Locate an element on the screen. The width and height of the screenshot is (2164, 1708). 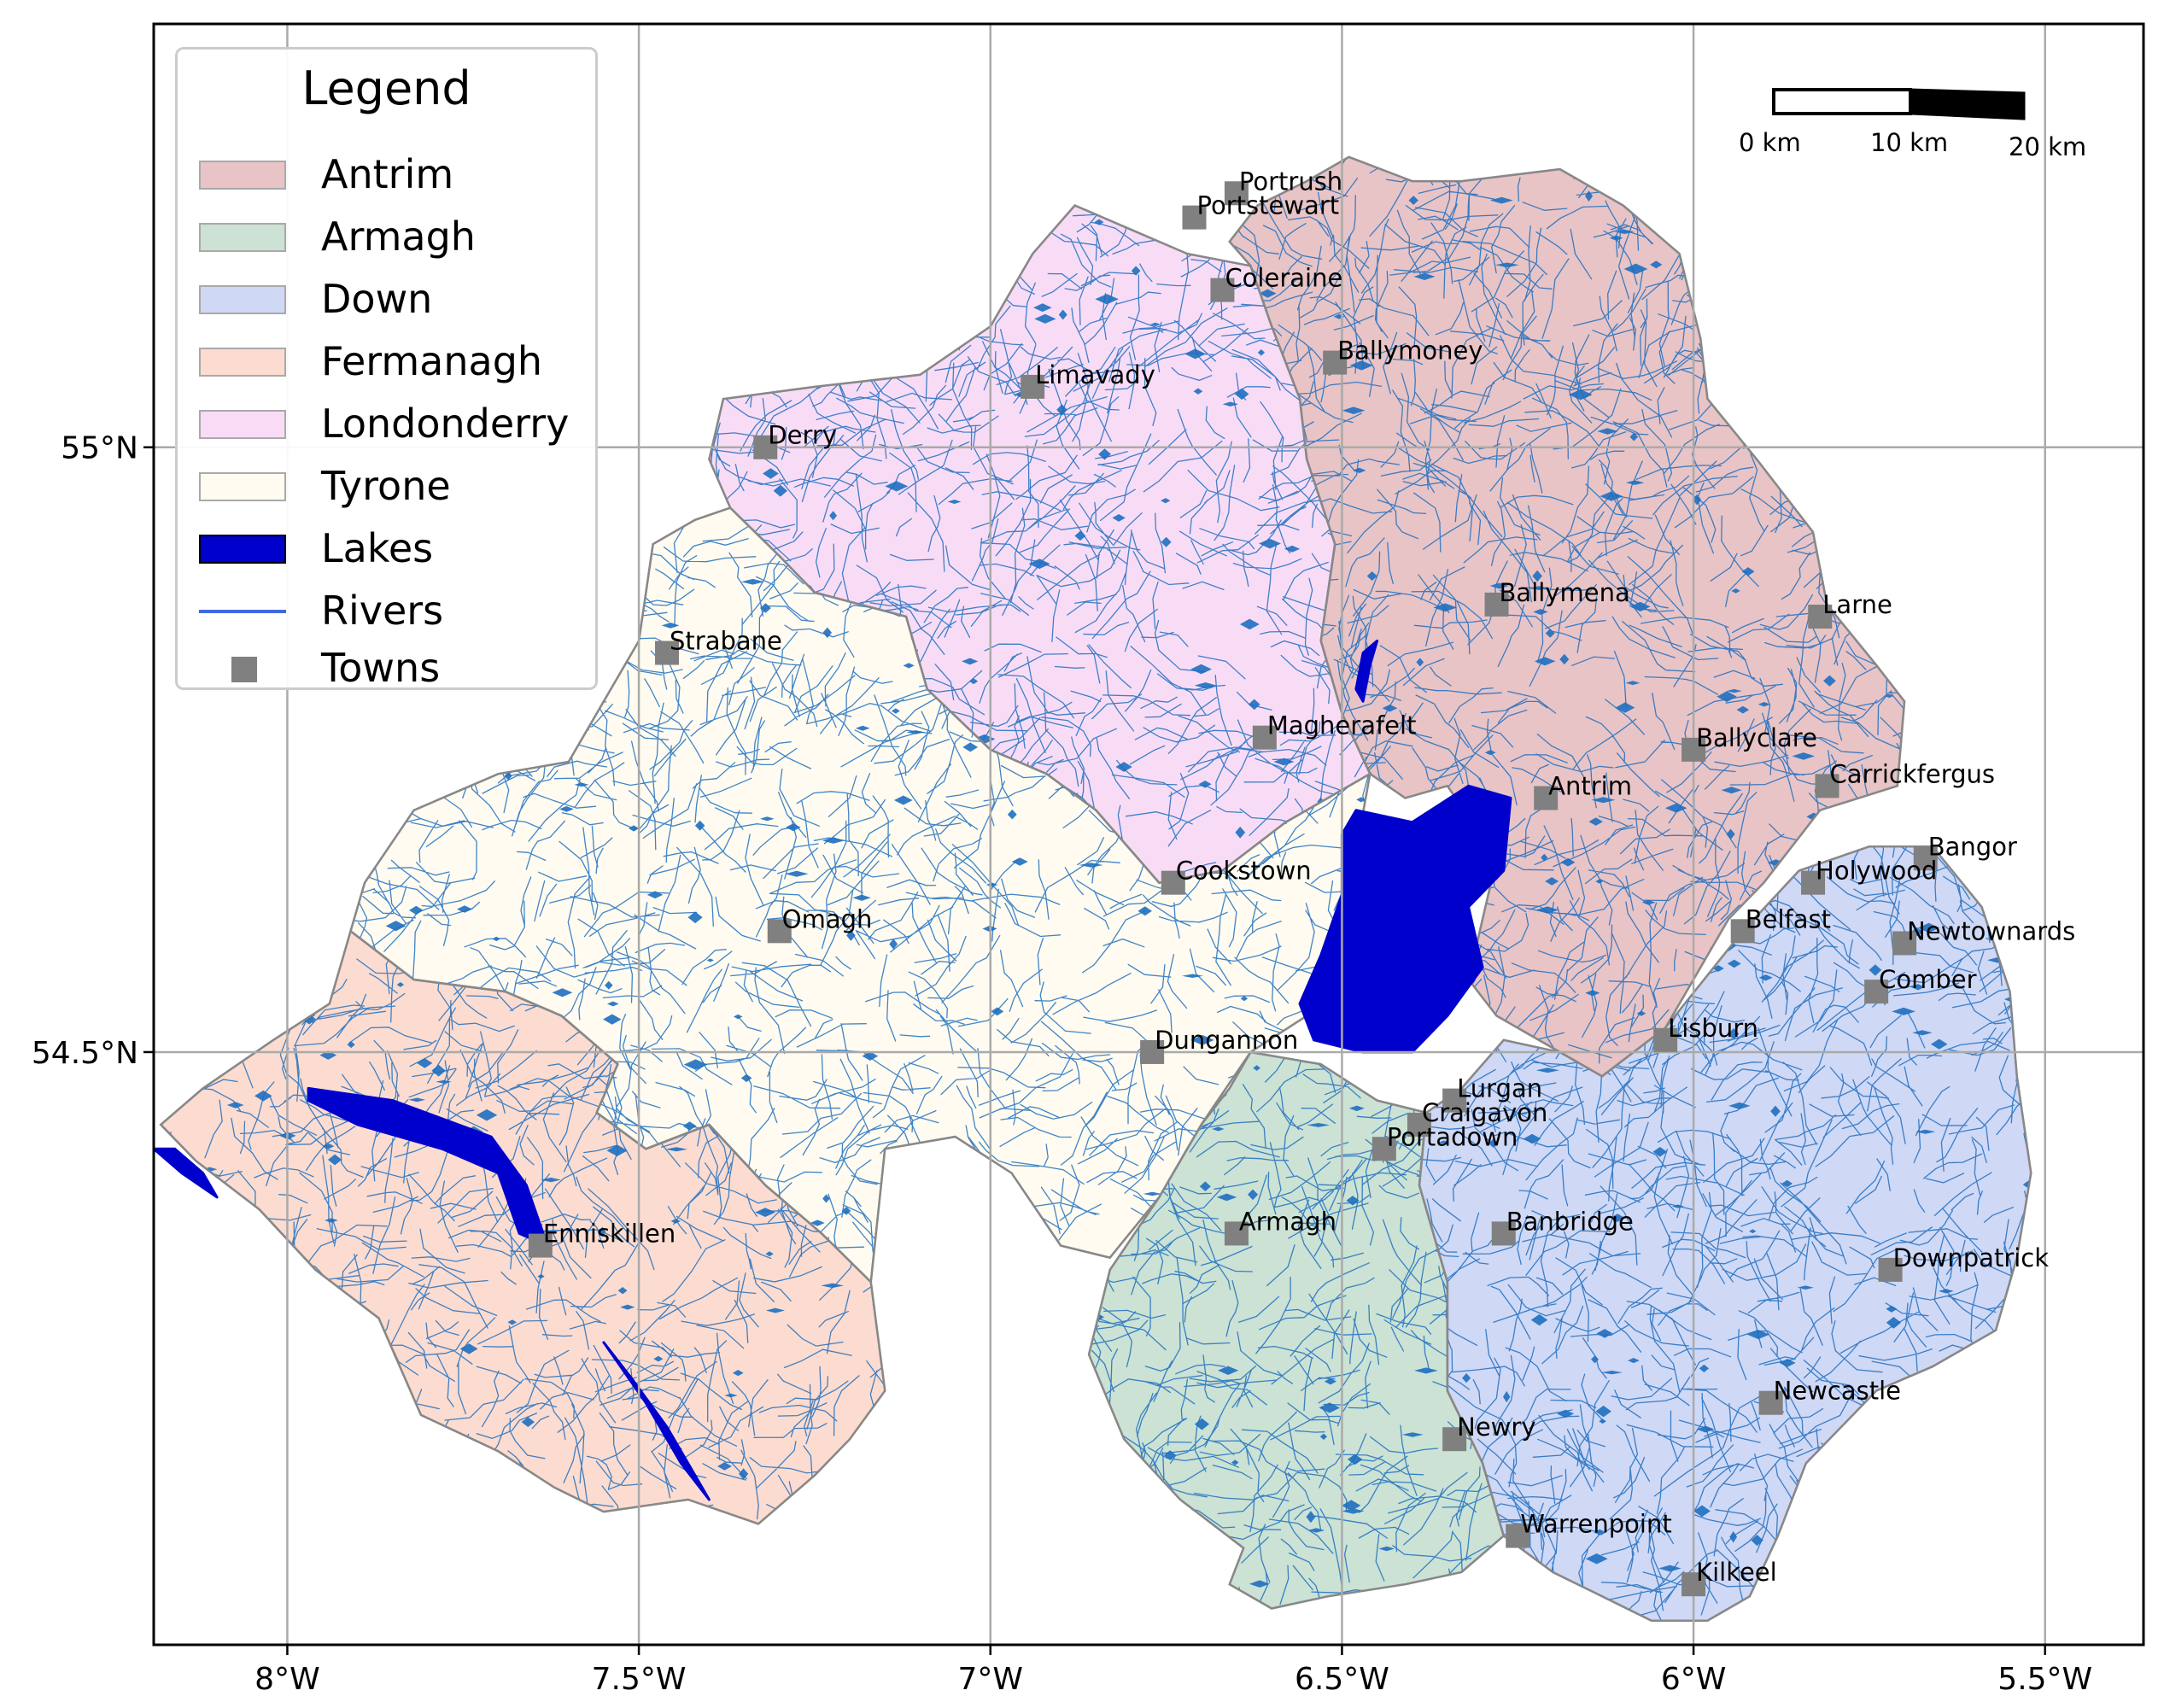
town-marker-newcastle is located at coordinates (1770, 1402).